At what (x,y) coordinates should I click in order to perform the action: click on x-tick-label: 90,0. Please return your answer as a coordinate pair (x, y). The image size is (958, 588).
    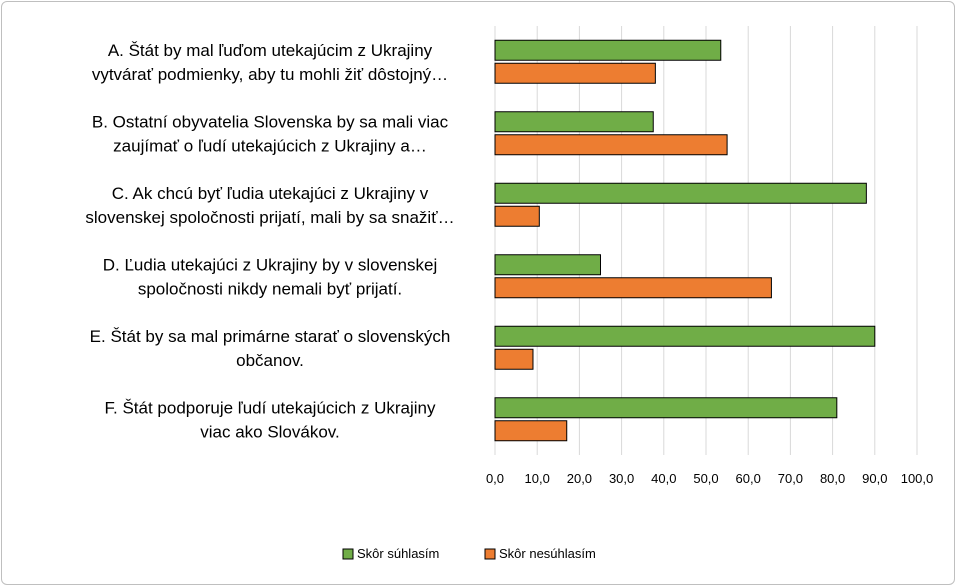
    Looking at the image, I should click on (874, 478).